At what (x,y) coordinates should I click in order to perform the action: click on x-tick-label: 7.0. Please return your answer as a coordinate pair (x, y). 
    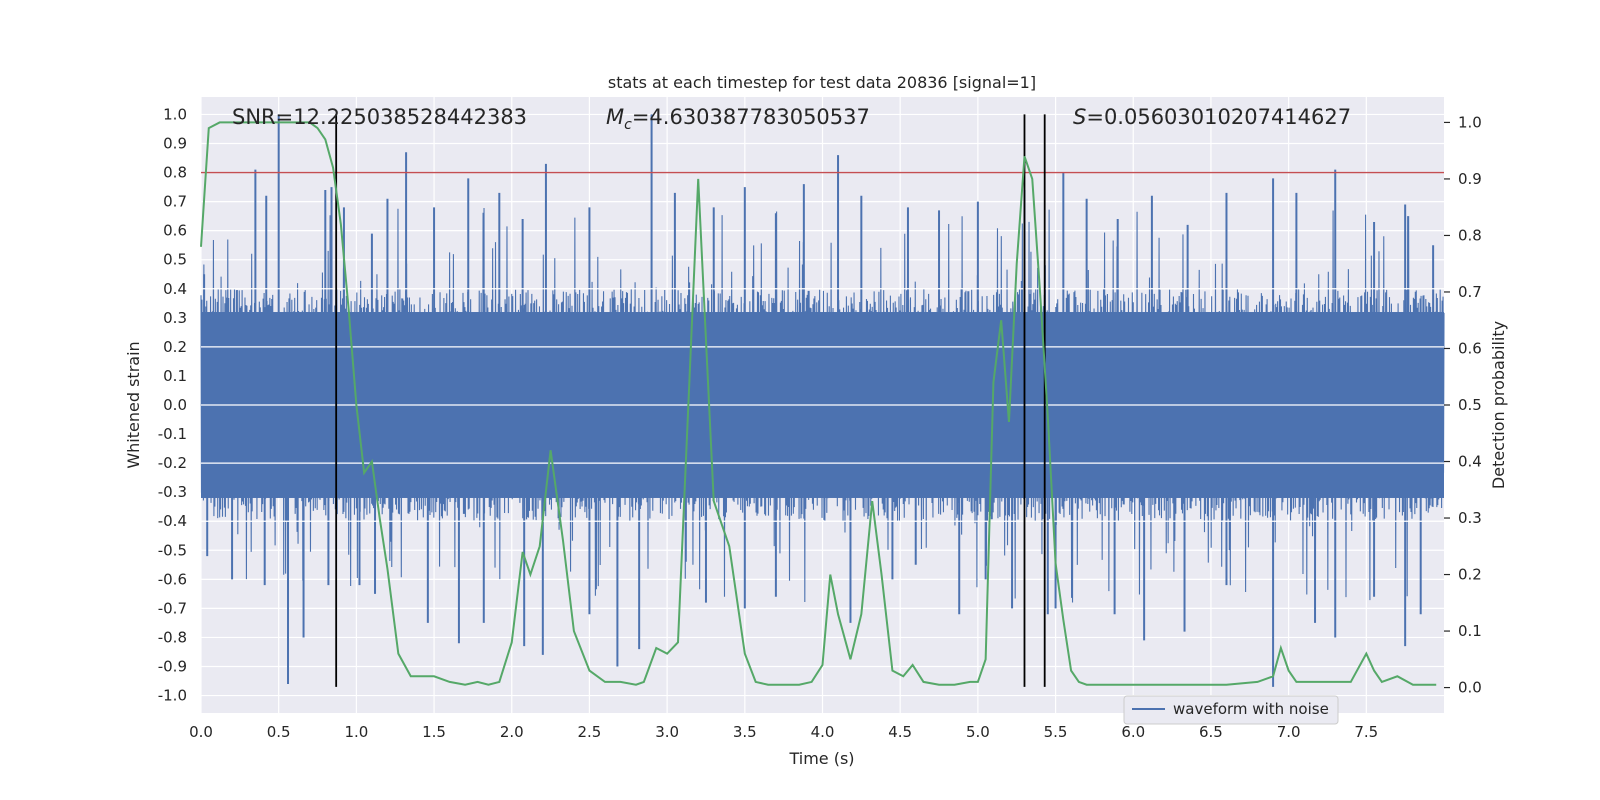
    Looking at the image, I should click on (1289, 732).